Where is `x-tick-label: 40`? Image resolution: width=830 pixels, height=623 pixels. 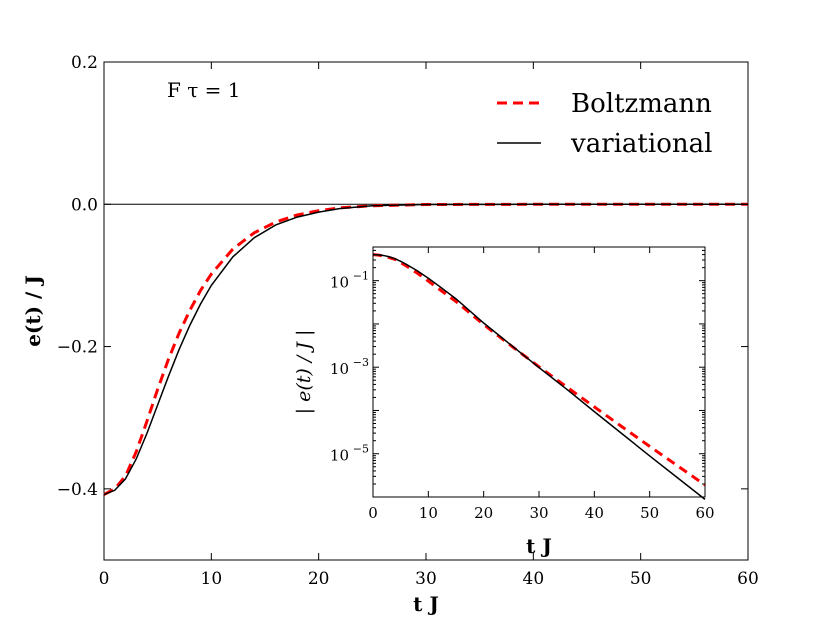 x-tick-label: 40 is located at coordinates (534, 579).